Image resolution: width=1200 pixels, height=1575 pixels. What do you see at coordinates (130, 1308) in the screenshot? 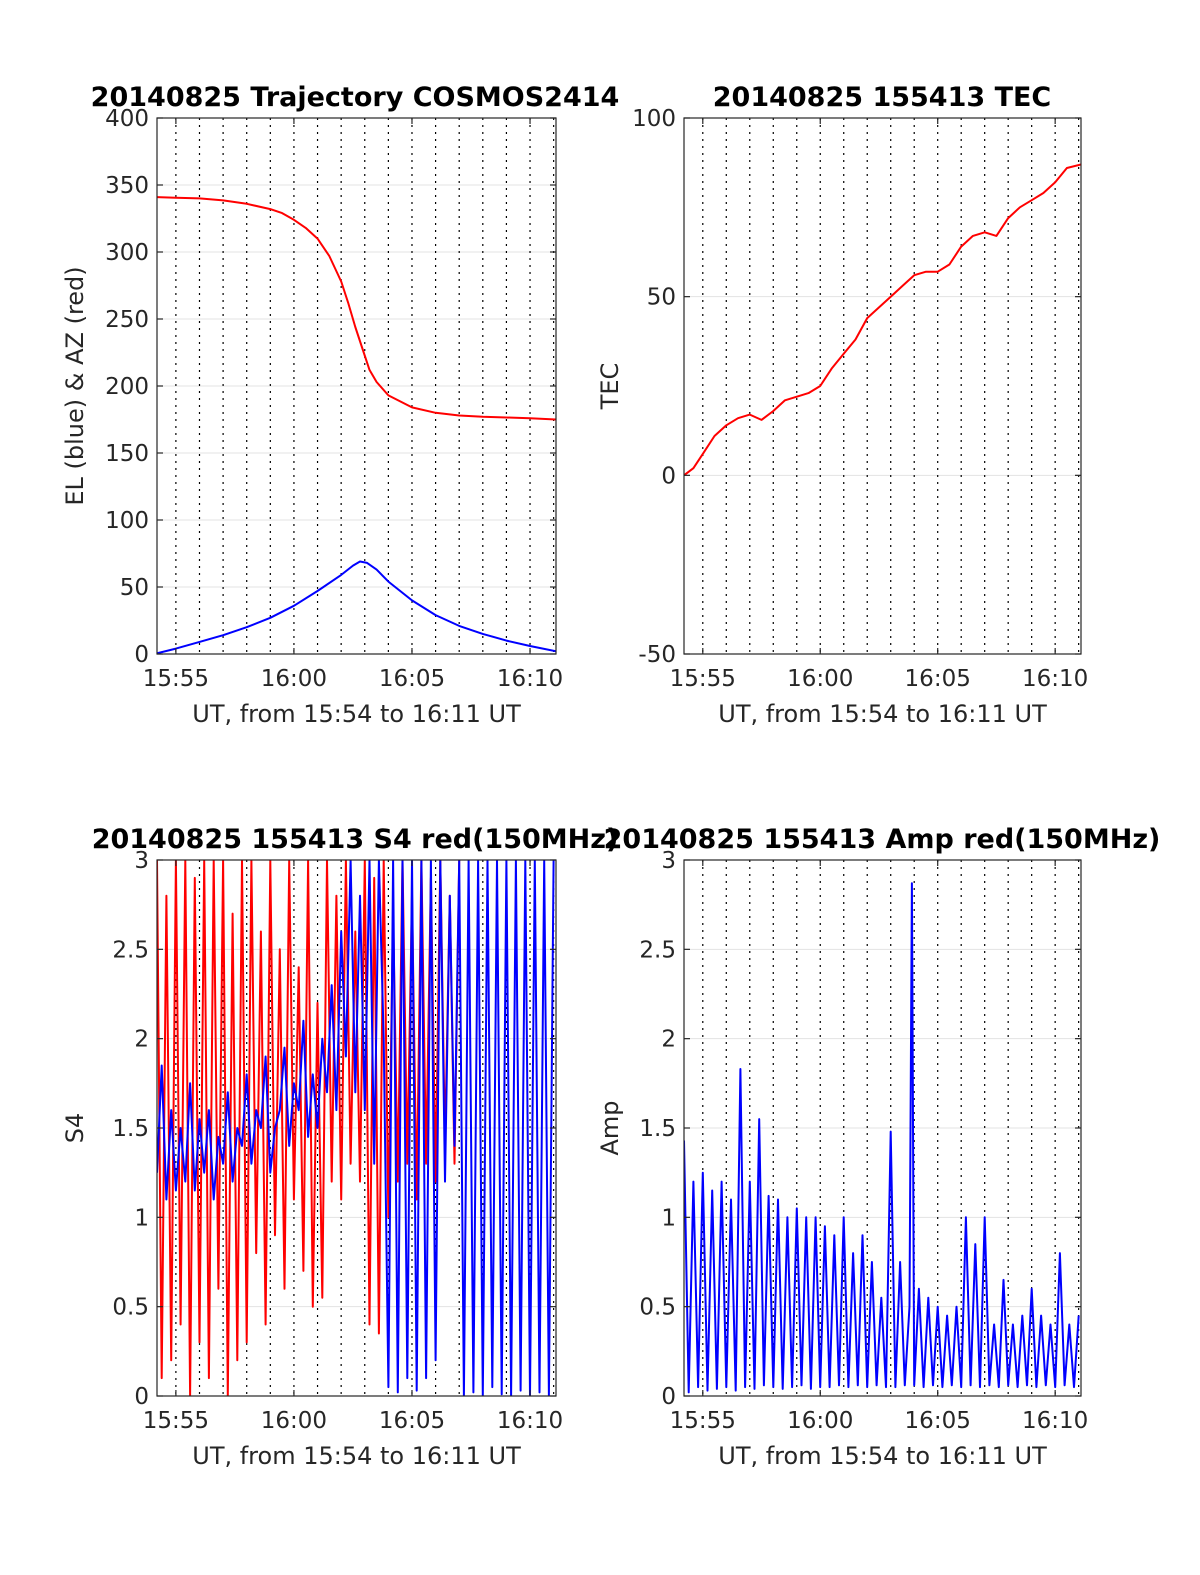
I see `s4-ytick-label-1: 0.5` at bounding box center [130, 1308].